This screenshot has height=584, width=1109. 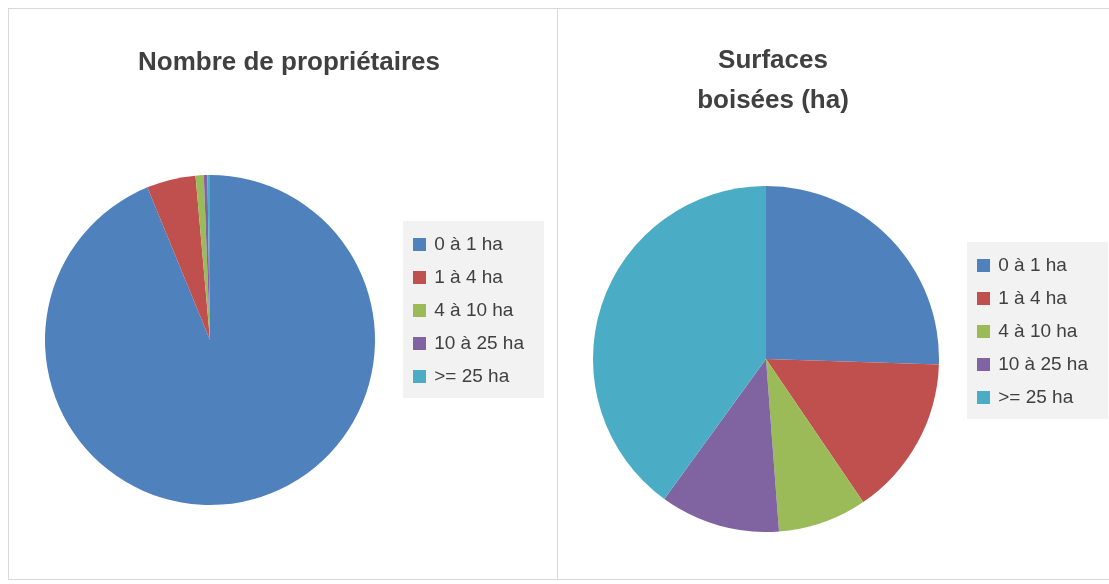 I want to click on chart-title: Surfaces boisées (ha), so click(x=773, y=79).